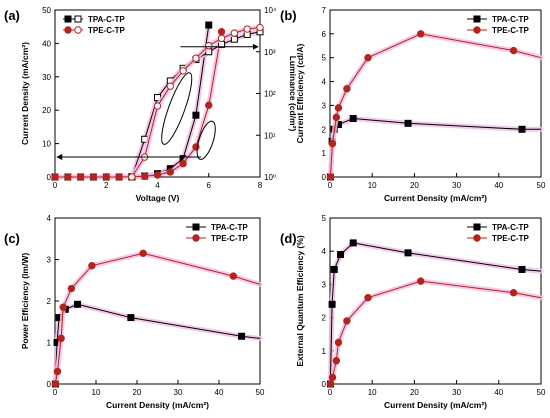 The width and height of the screenshot is (550, 418). Describe the element at coordinates (46, 77) in the screenshot. I see `y-tick-label: 30` at that location.